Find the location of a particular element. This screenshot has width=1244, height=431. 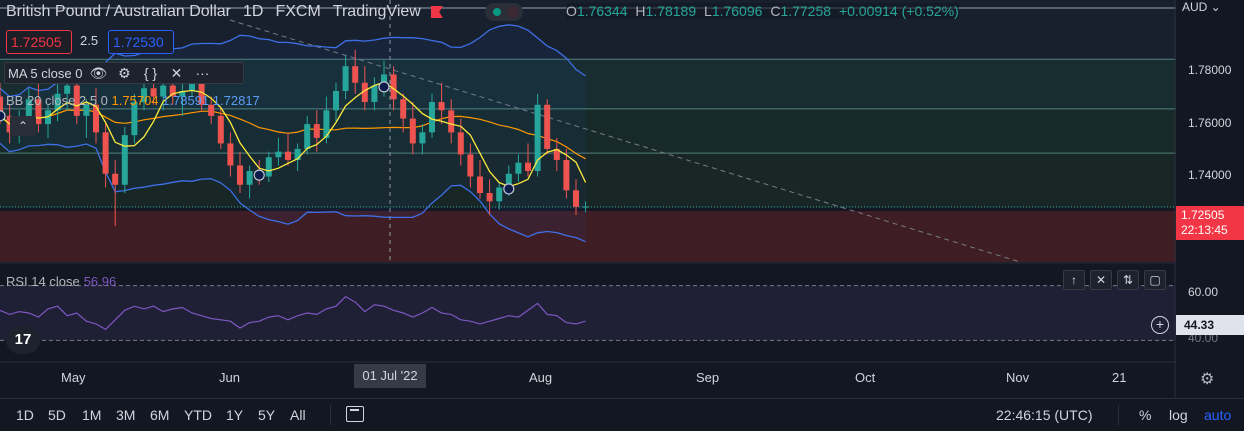

change-value: +0.00914 (+0.52%) is located at coordinates (898, 11).